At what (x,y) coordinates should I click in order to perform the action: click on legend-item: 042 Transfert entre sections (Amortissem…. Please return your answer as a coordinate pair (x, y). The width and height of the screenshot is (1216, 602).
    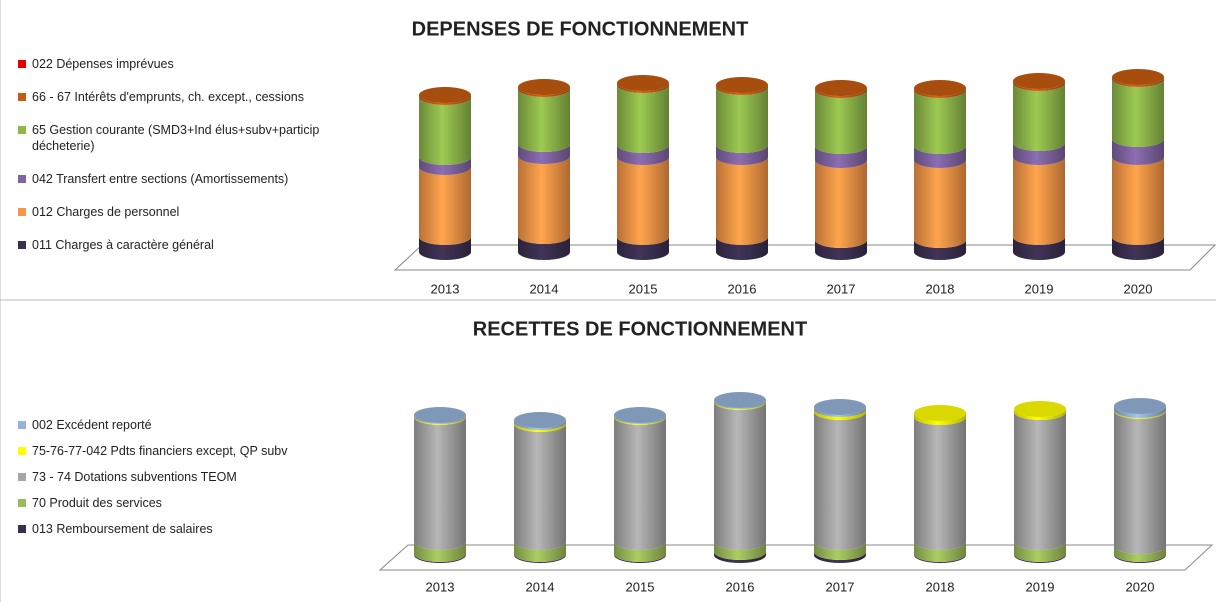
    Looking at the image, I should click on (188, 179).